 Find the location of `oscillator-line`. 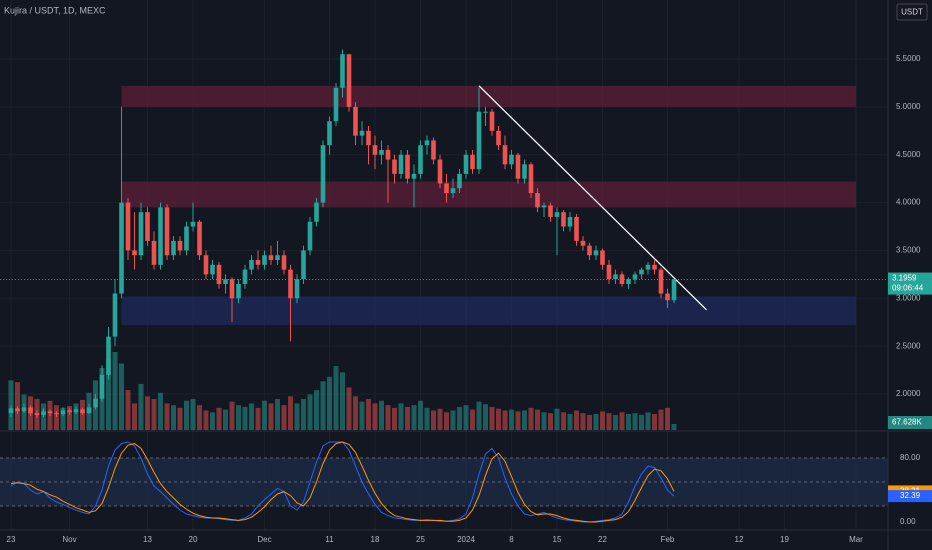

oscillator-line is located at coordinates (342, 482).